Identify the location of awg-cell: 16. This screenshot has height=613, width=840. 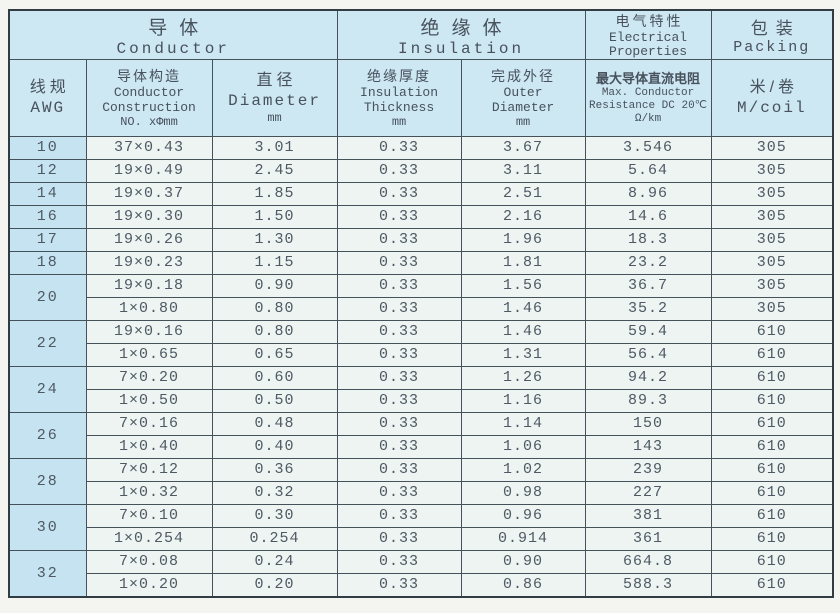
(47, 217).